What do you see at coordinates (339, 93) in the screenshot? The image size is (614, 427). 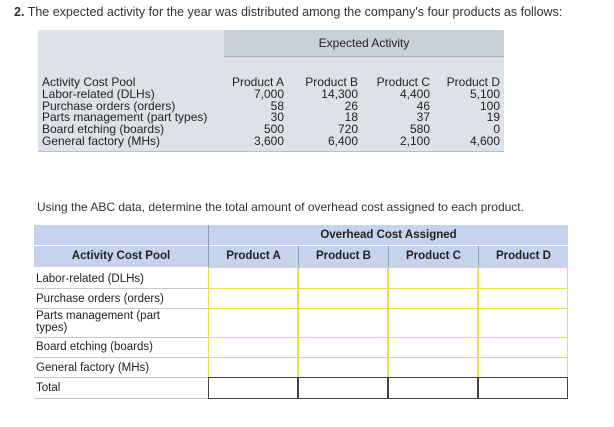 I see `activity-cell: 14,300` at bounding box center [339, 93].